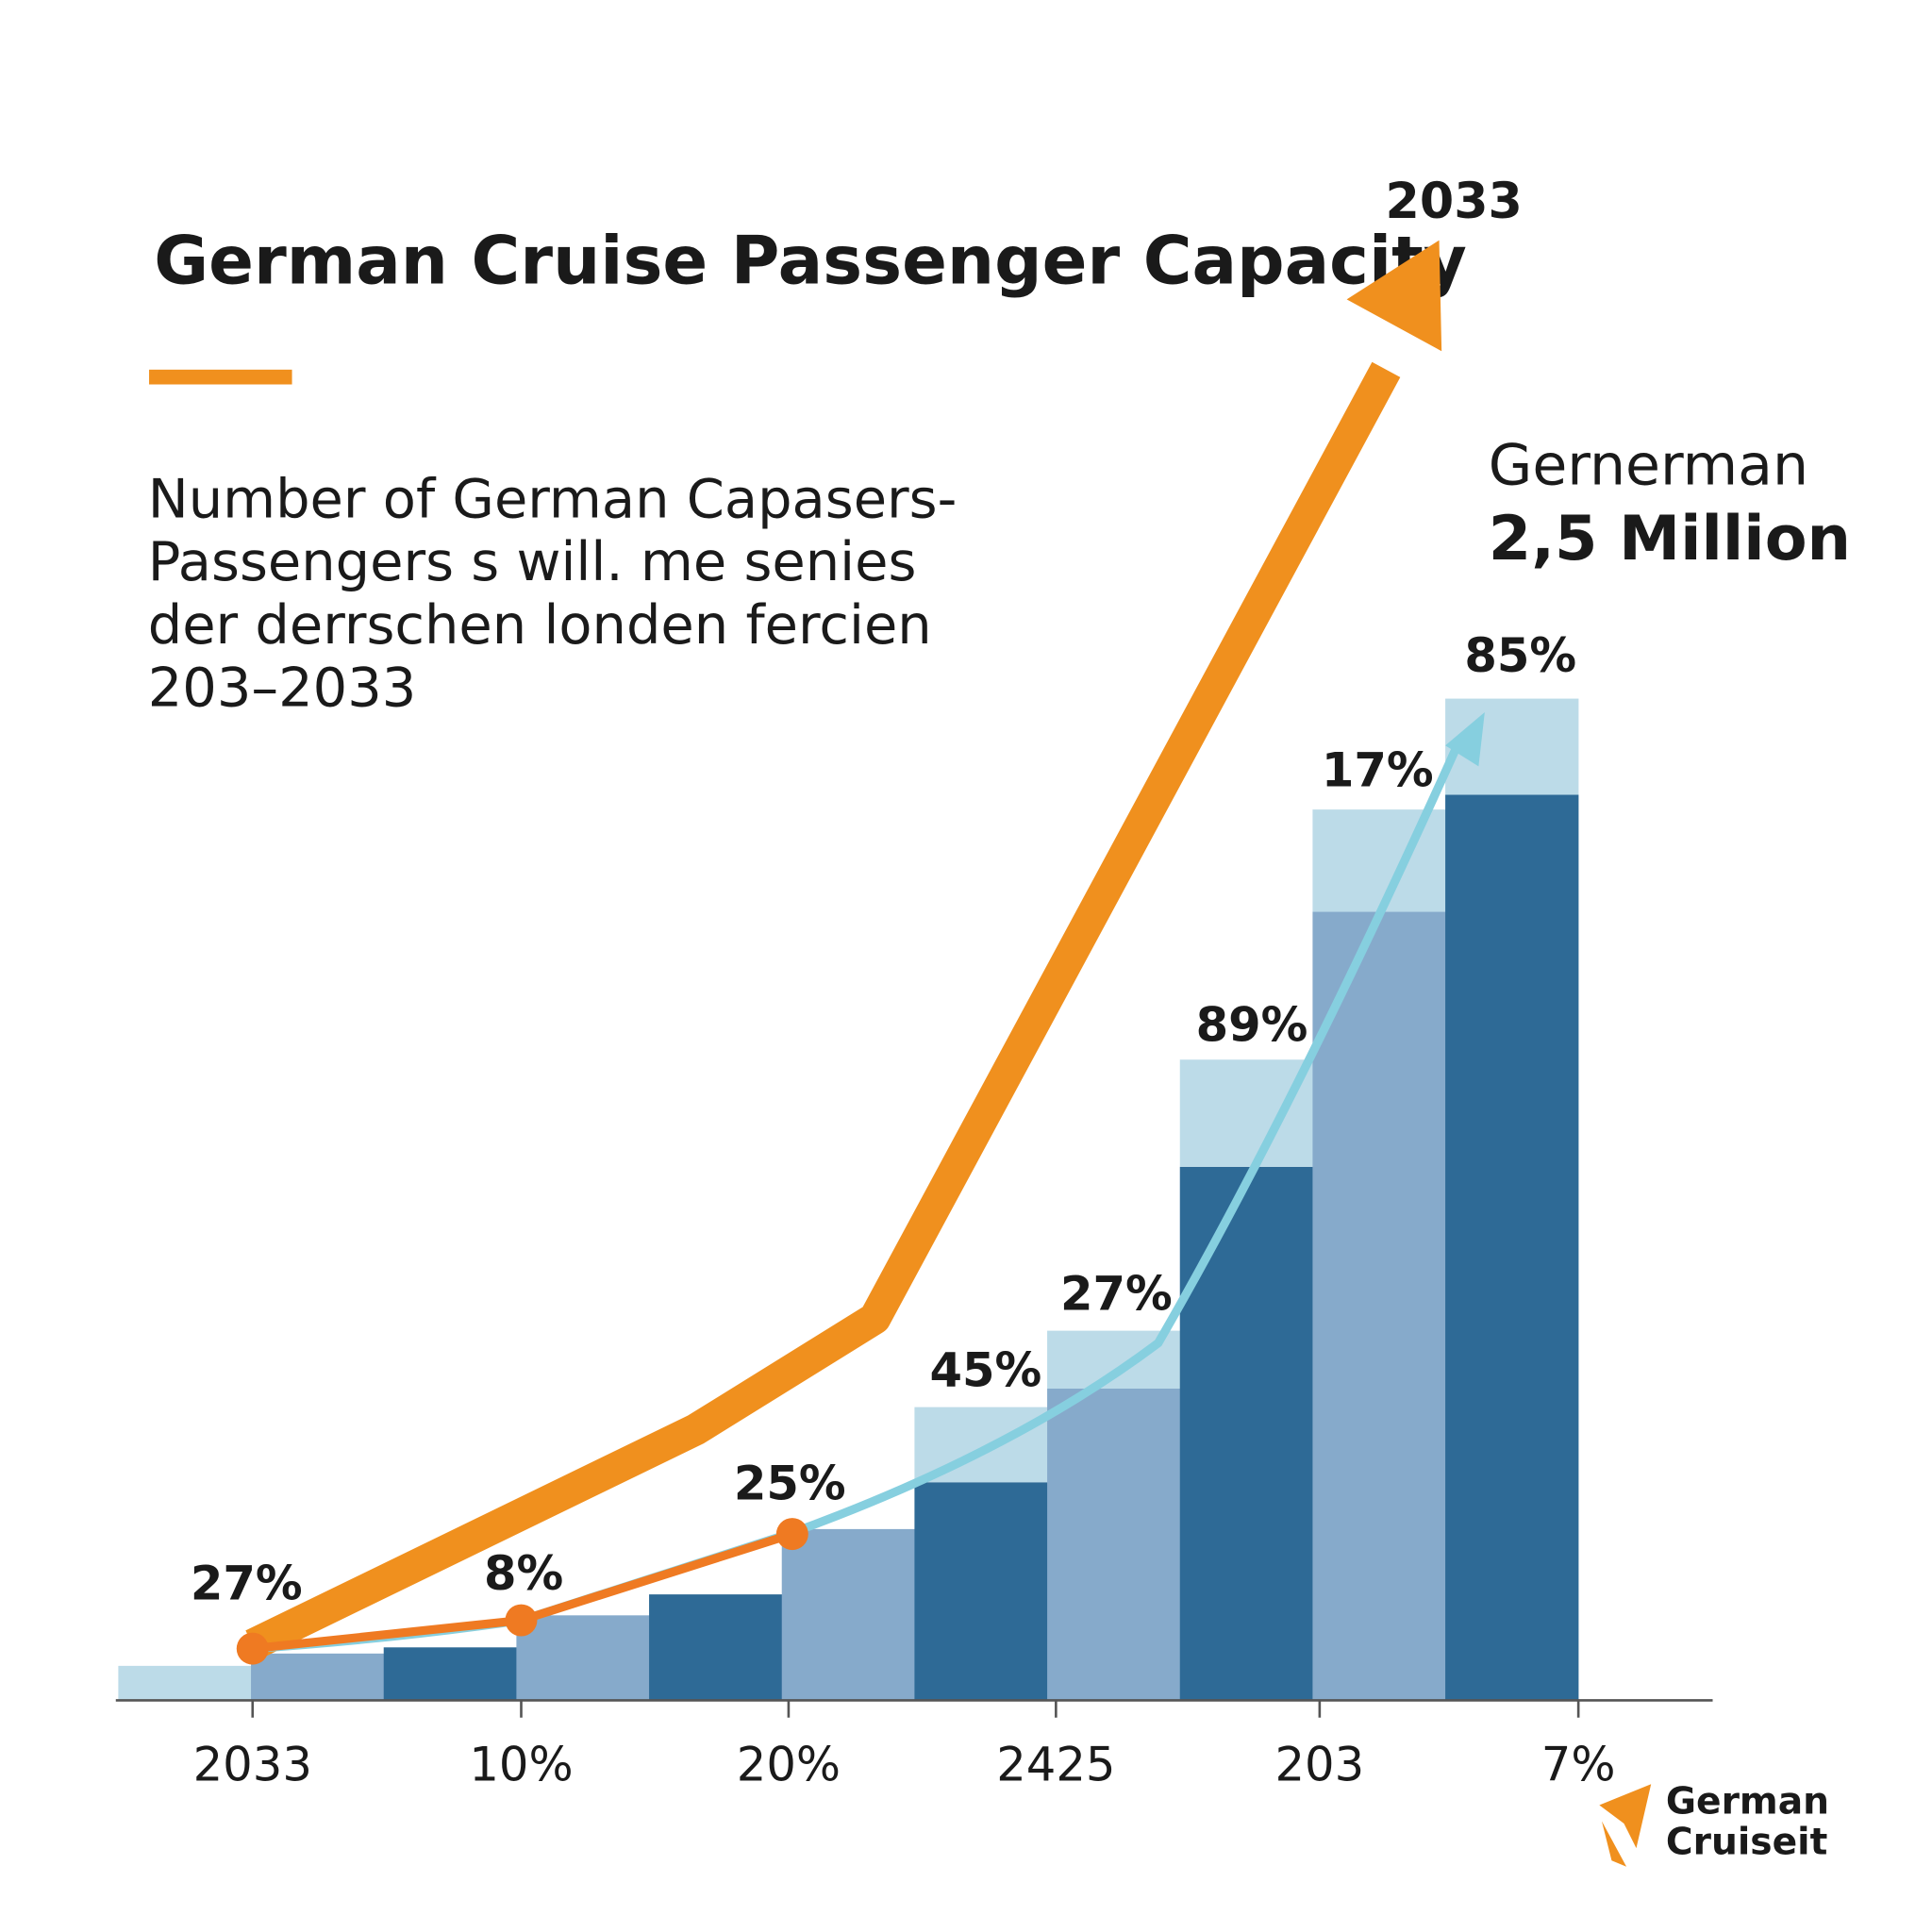 This screenshot has width=1932, height=1932. Describe the element at coordinates (1454, 202) in the screenshot. I see `top-label: 2033` at that location.